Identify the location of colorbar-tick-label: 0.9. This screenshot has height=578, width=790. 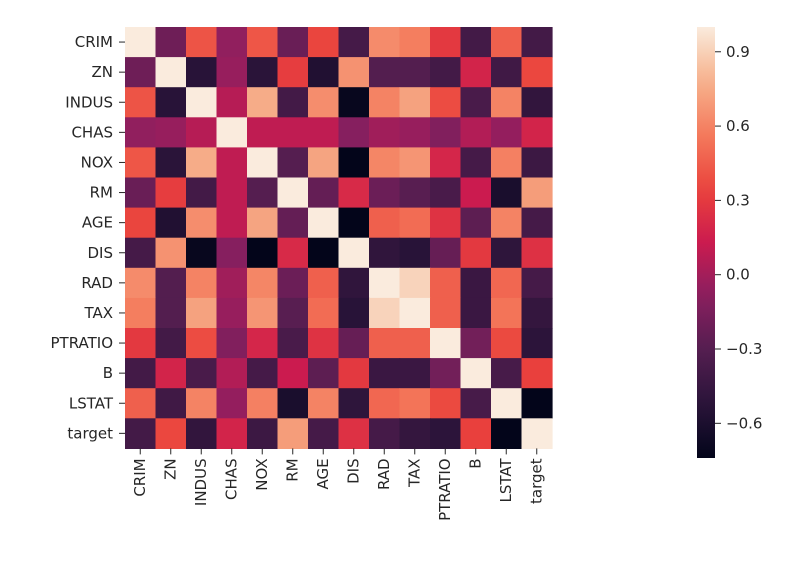
(738, 52).